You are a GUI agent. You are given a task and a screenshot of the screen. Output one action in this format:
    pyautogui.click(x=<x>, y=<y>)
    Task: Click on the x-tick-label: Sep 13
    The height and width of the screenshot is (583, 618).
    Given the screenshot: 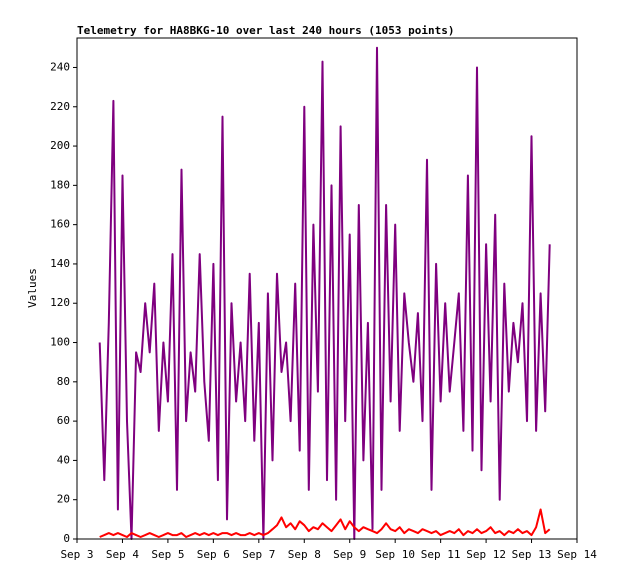 What is the action you would take?
    pyautogui.click(x=532, y=554)
    